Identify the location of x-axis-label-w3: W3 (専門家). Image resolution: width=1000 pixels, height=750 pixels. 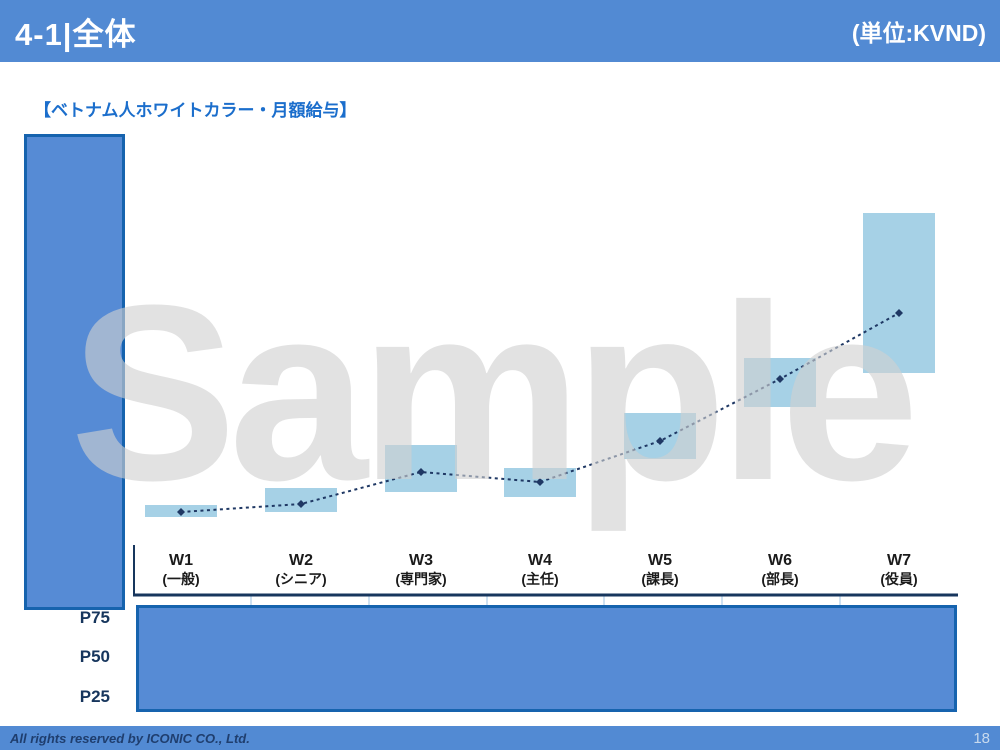
(421, 569).